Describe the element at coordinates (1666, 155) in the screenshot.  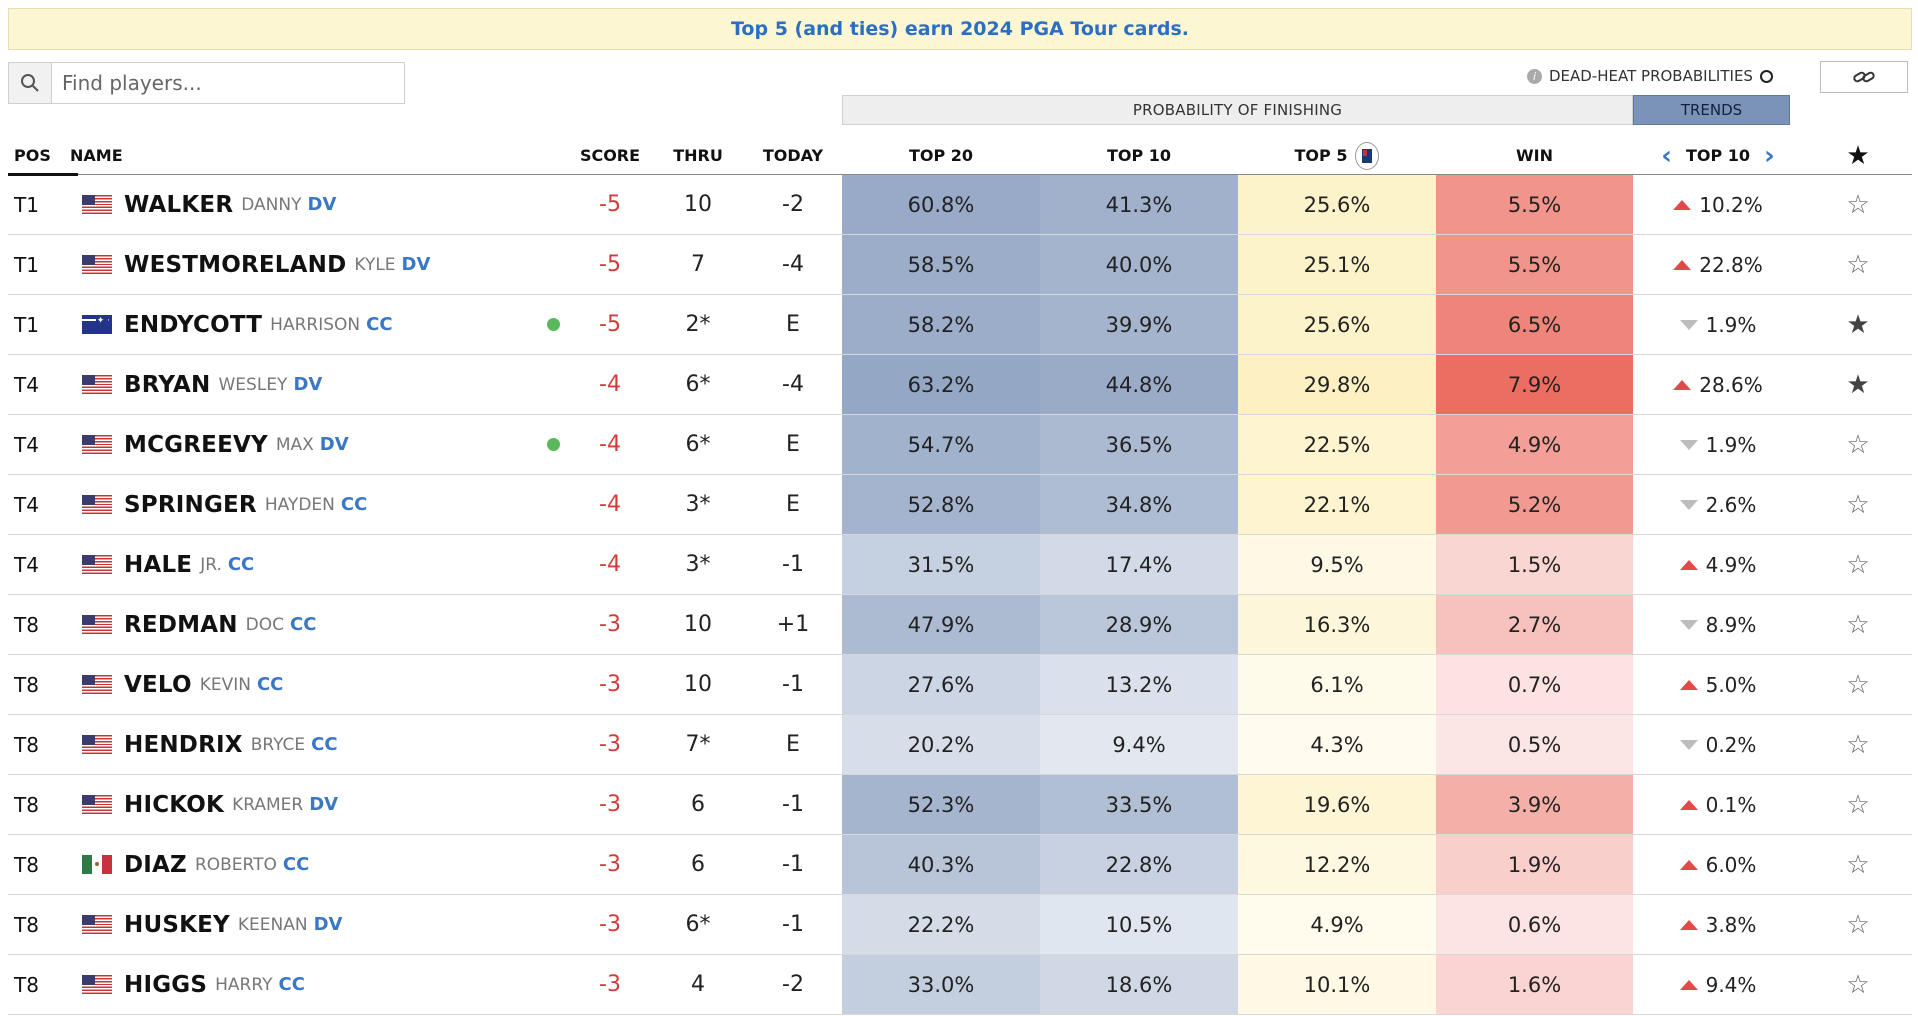
I see `trends-prev-icon: ‹` at that location.